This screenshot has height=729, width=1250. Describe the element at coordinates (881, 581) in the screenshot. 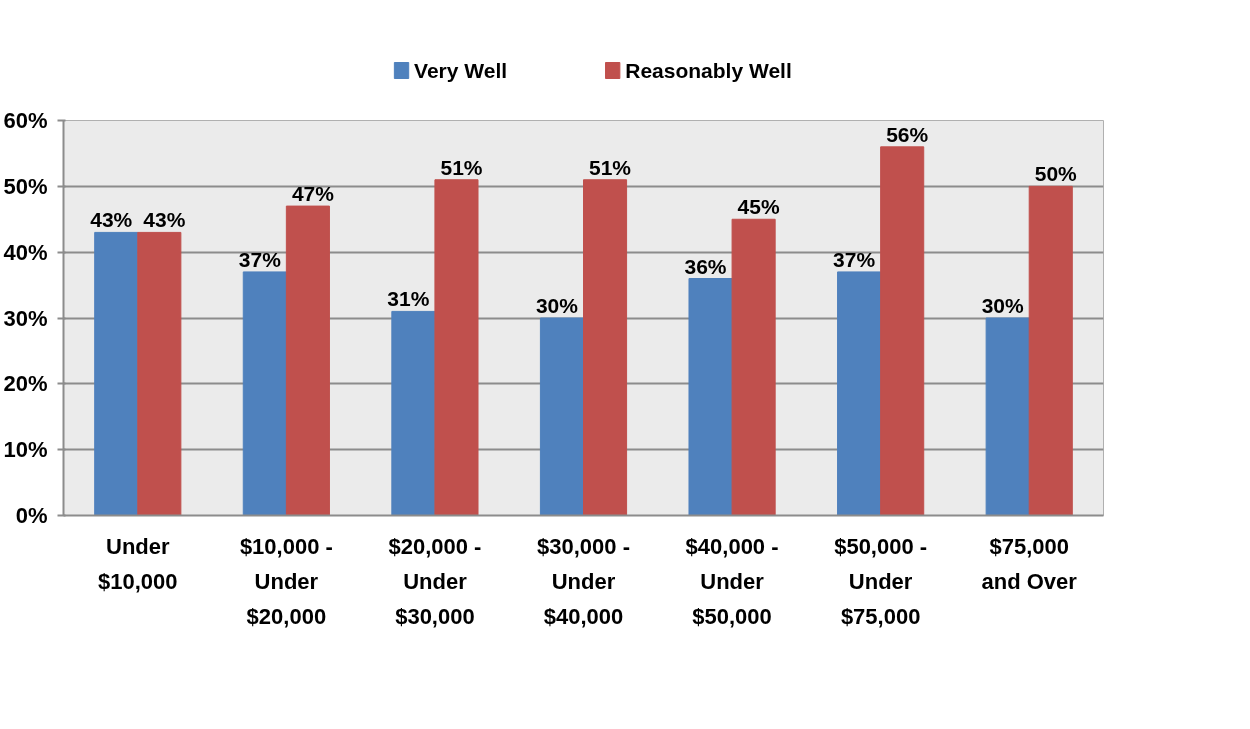

I see `x-tick-label: $50,000 - Under $75,000` at that location.